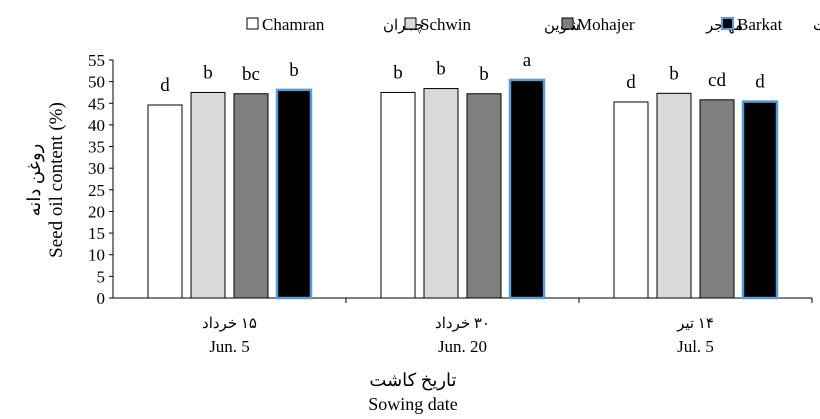  What do you see at coordinates (96, 147) in the screenshot?
I see `y-tick-label: 35` at bounding box center [96, 147].